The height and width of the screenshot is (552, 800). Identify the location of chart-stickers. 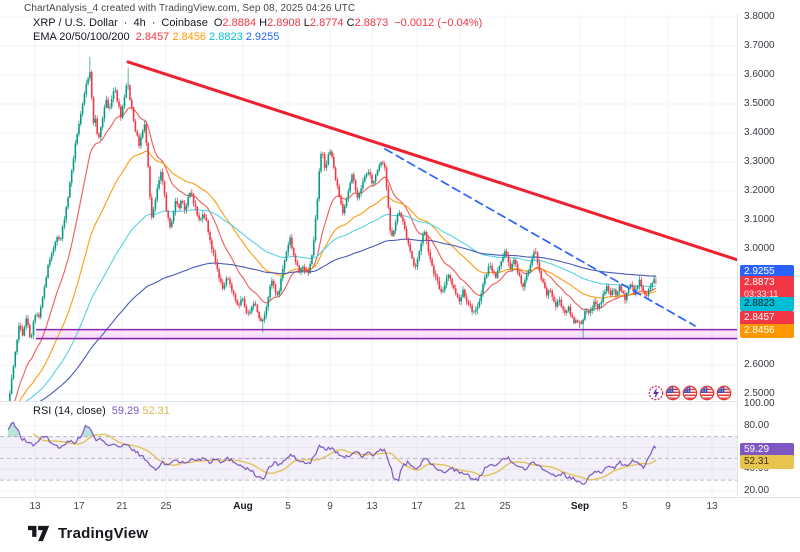
(690, 393).